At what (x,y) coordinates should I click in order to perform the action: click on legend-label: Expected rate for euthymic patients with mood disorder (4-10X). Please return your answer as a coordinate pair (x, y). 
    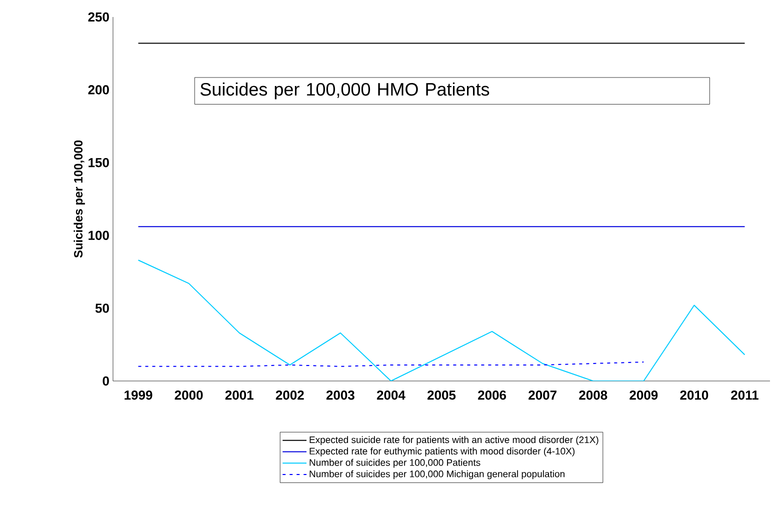
    Looking at the image, I should click on (442, 452).